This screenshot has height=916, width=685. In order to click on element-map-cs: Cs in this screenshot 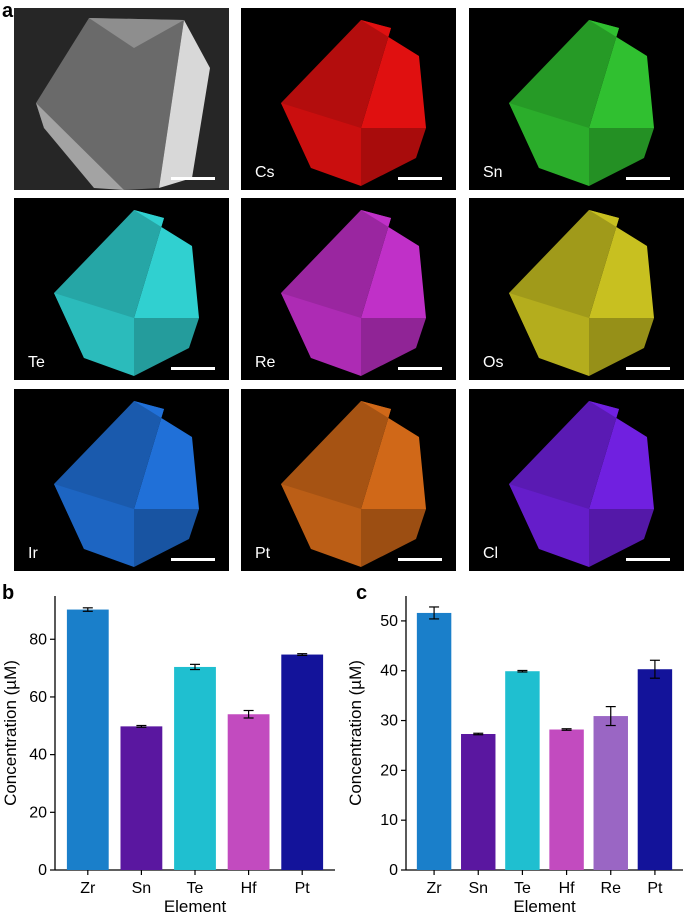, I will do `click(348, 99)`.